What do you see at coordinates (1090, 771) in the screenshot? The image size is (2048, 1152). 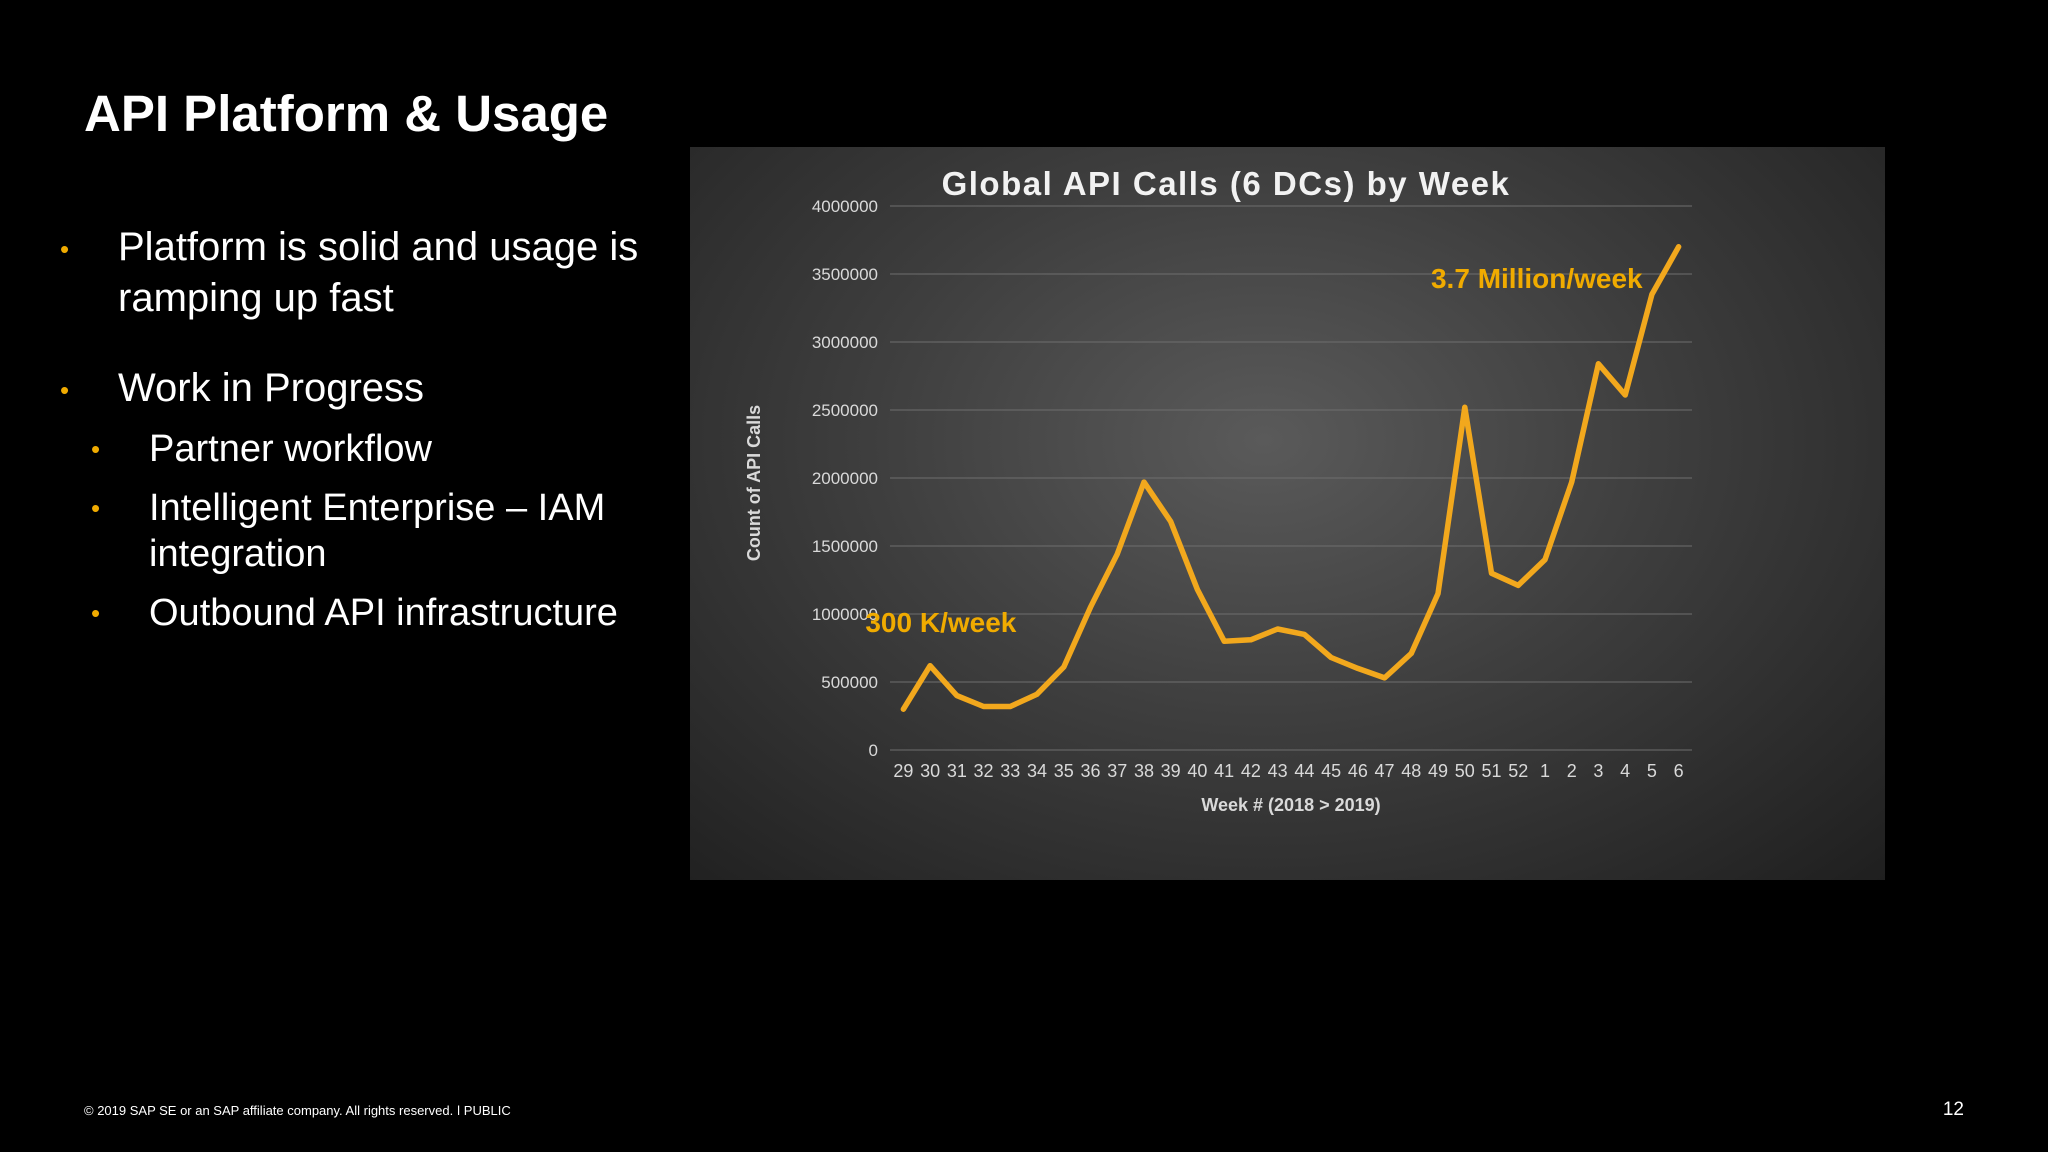 I see `x-tick-label: 36` at bounding box center [1090, 771].